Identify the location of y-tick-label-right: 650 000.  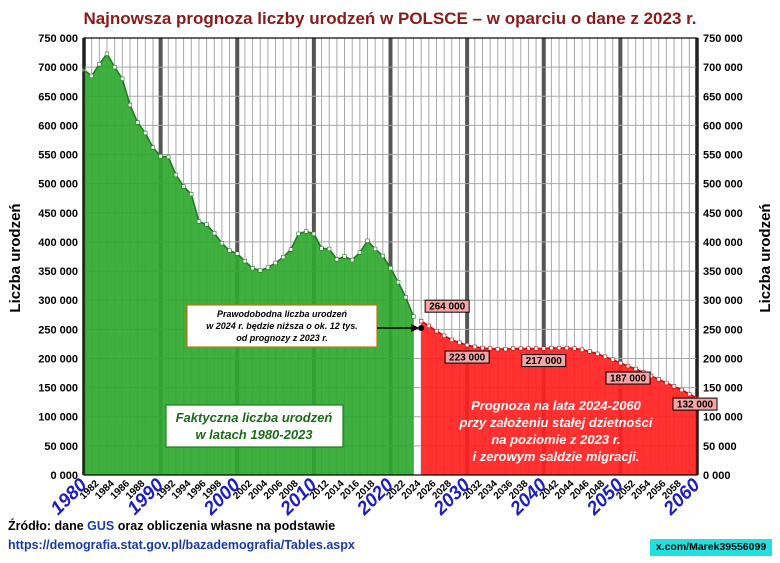
(723, 97).